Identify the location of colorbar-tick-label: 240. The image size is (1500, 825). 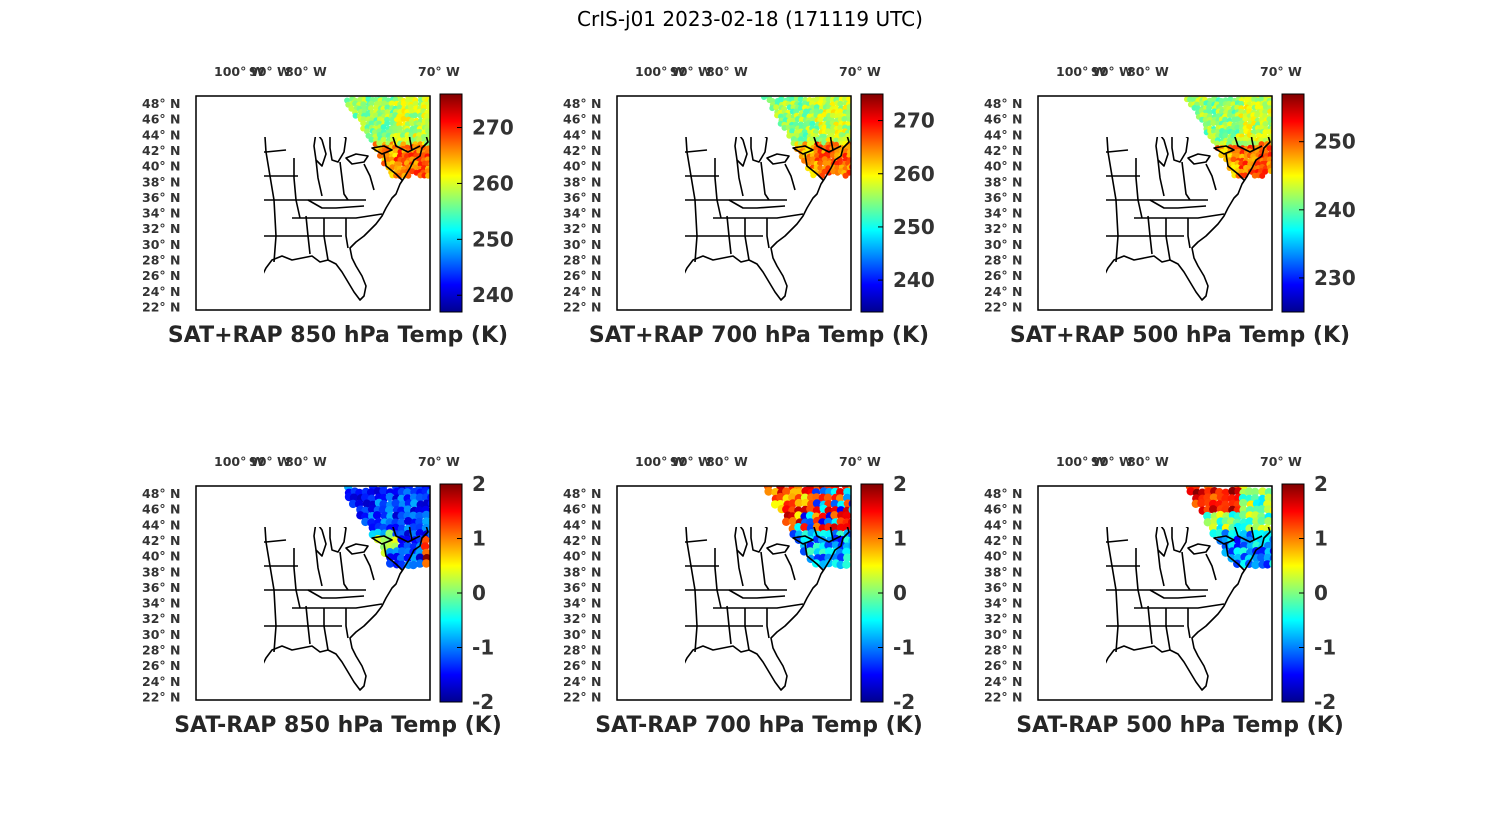
(914, 280).